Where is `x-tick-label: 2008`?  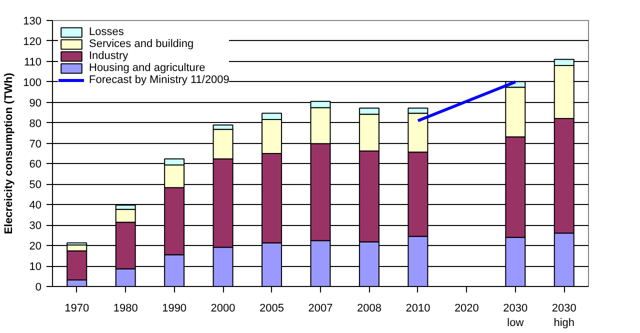
x-tick-label: 2008 is located at coordinates (369, 308).